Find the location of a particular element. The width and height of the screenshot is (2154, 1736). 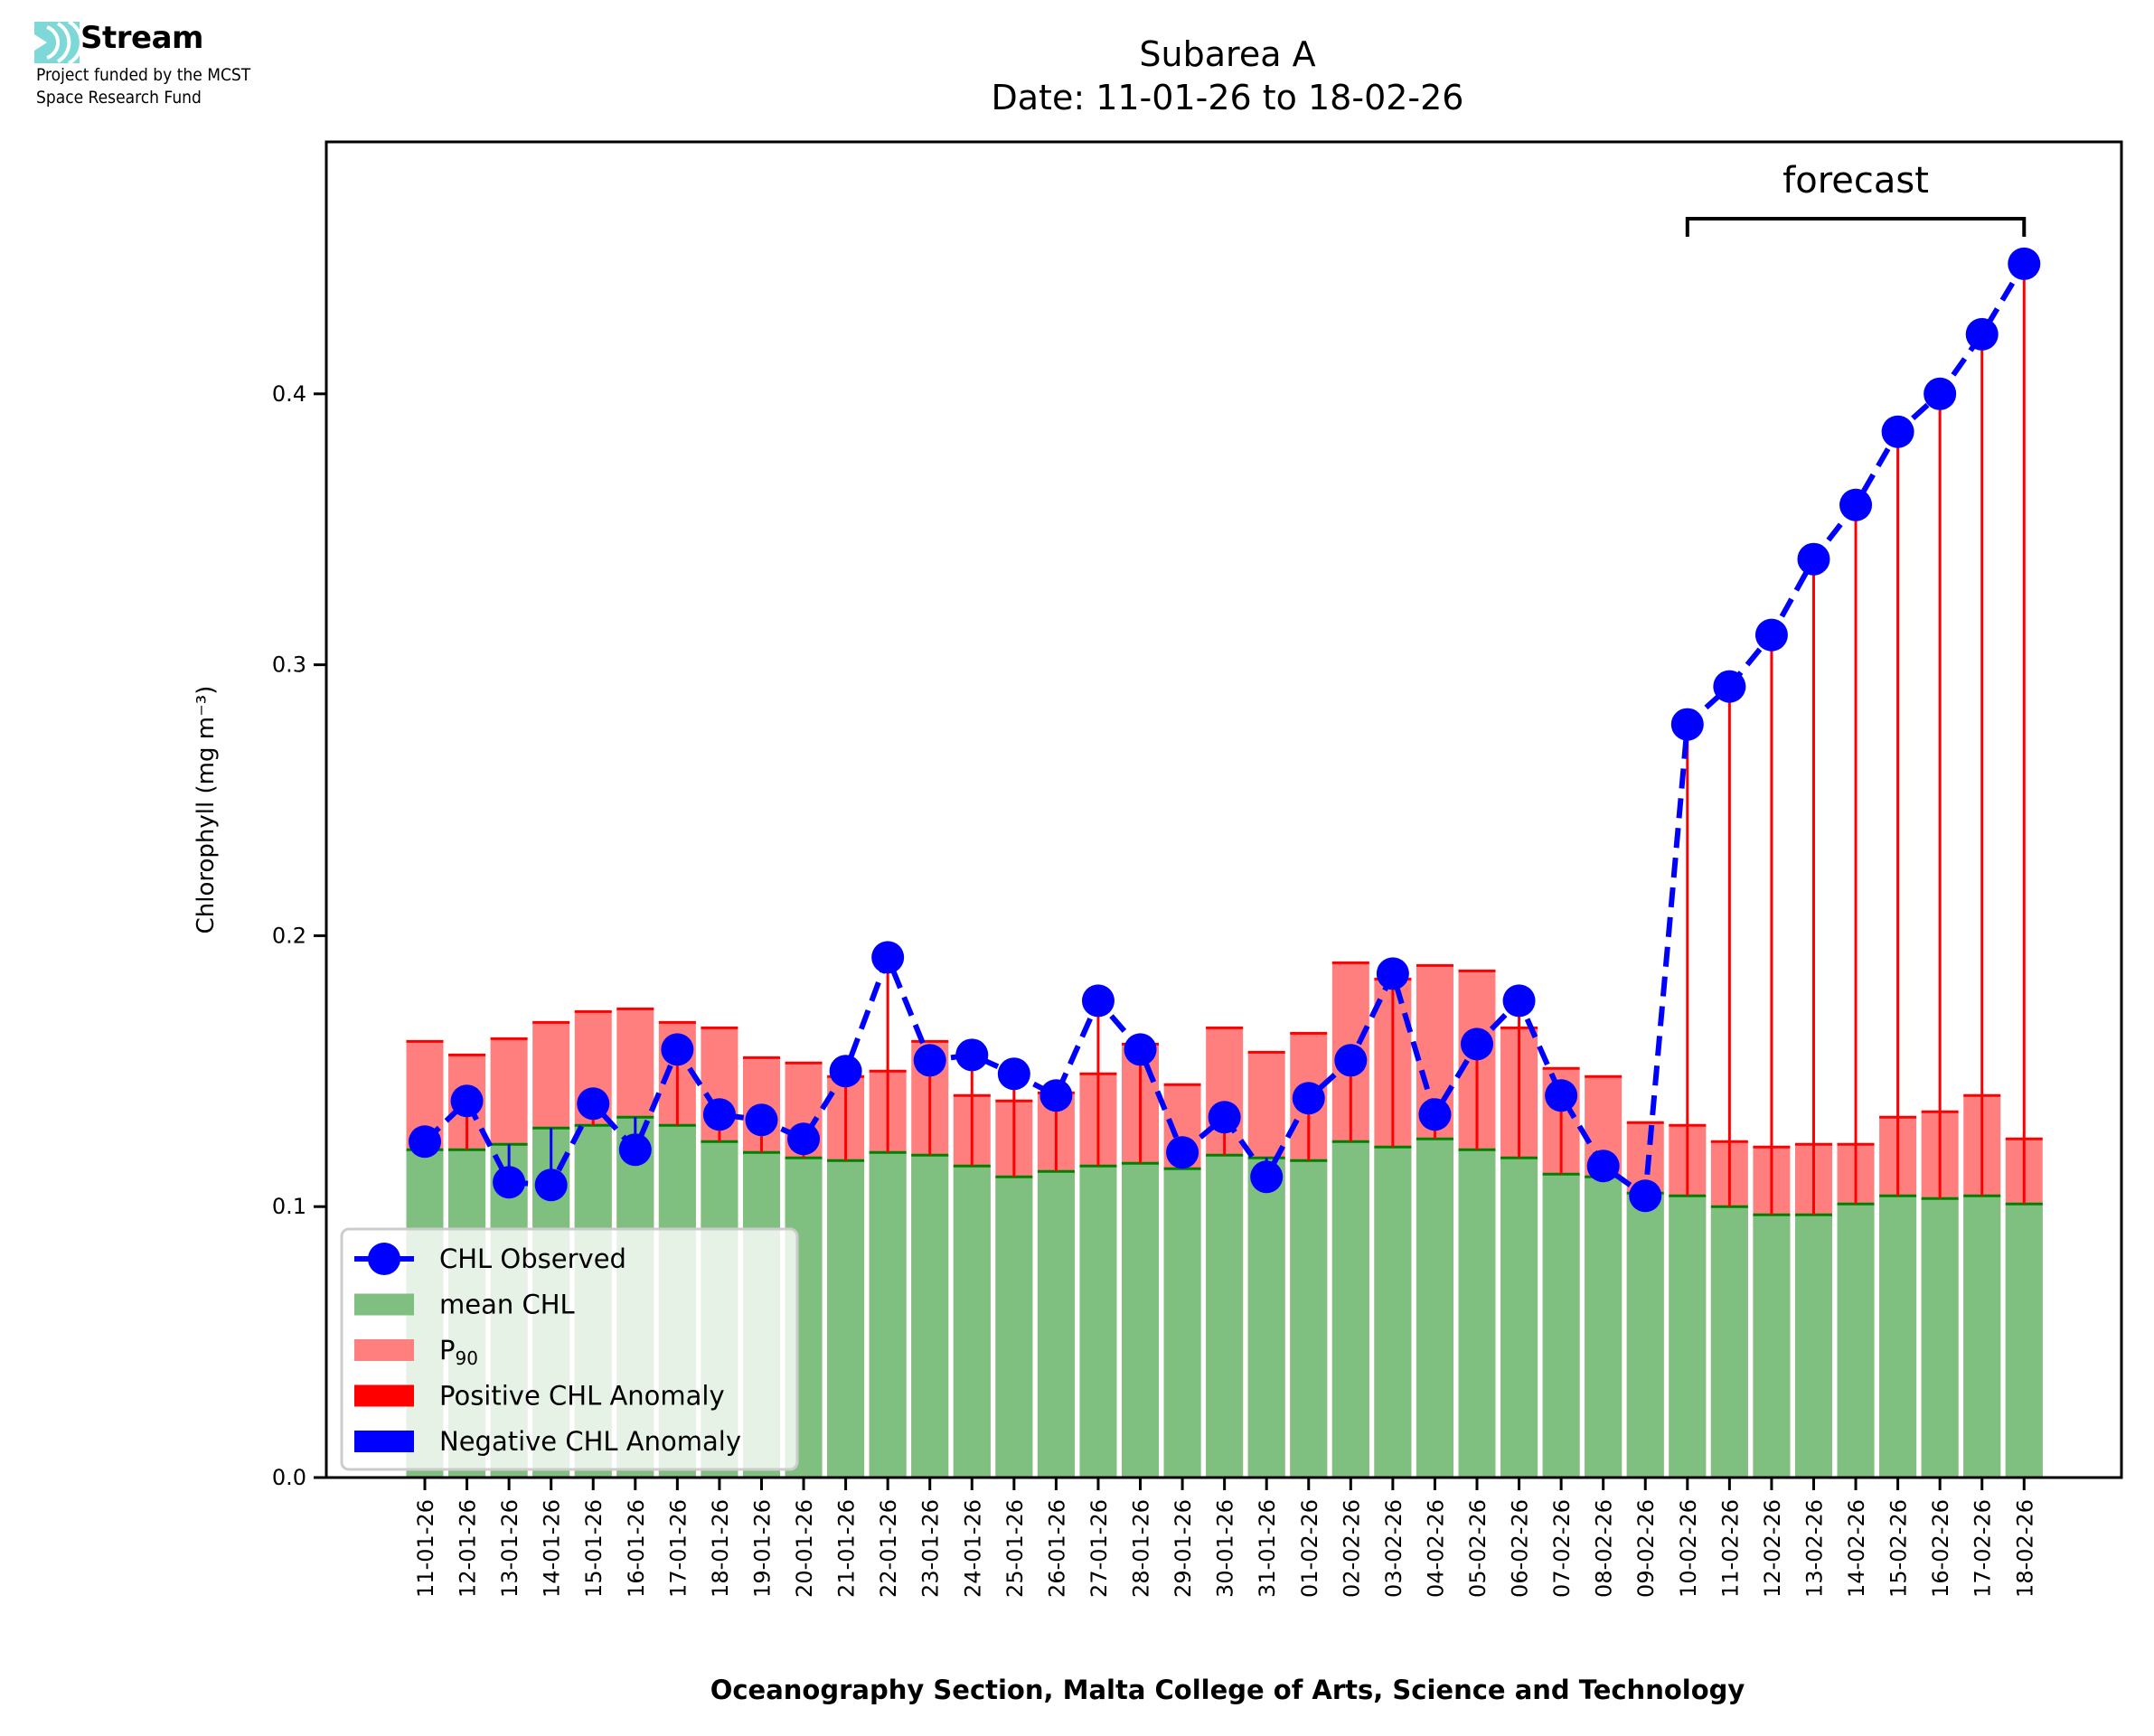

legend-label: mean CHL is located at coordinates (507, 1305).